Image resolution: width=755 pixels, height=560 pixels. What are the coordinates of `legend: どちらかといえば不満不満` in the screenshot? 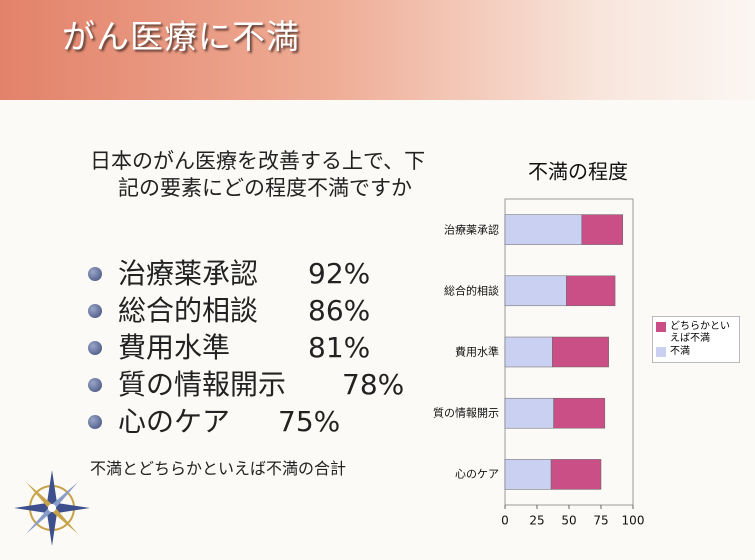 It's located at (696, 339).